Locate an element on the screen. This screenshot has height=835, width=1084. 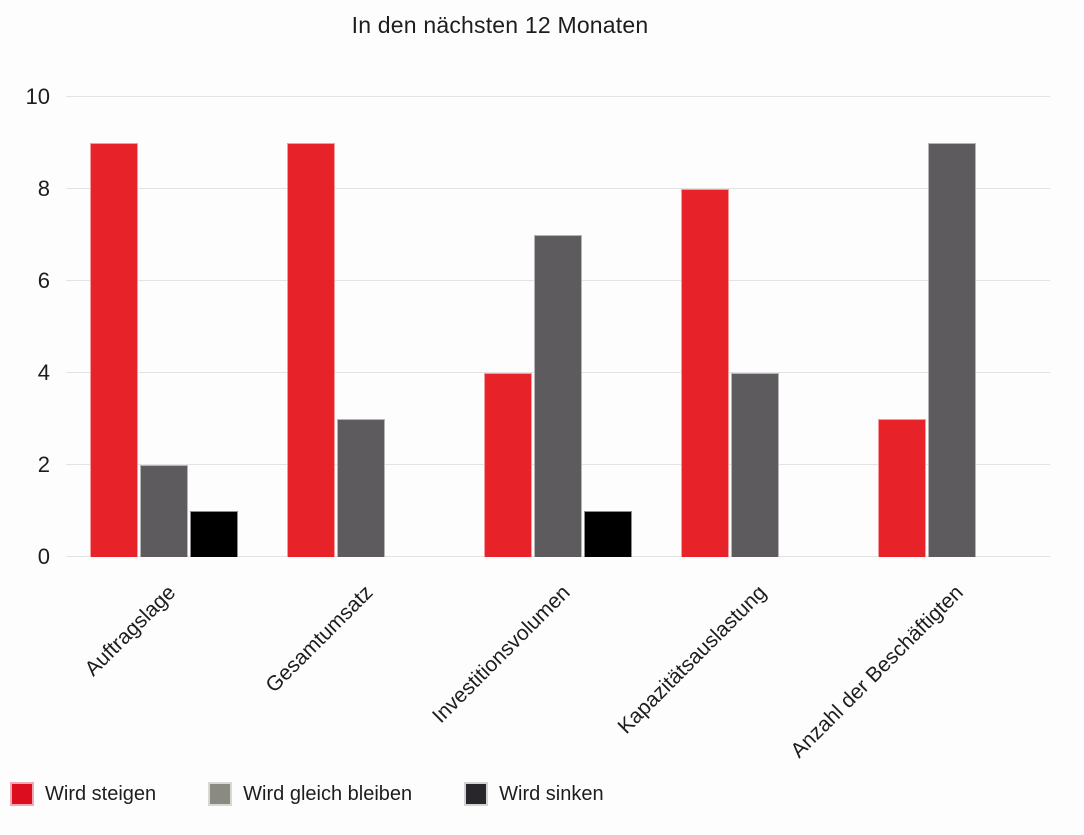
x-axis-label-kapazitätsauslastung: Kapazitätsauslastung is located at coordinates (692, 660).